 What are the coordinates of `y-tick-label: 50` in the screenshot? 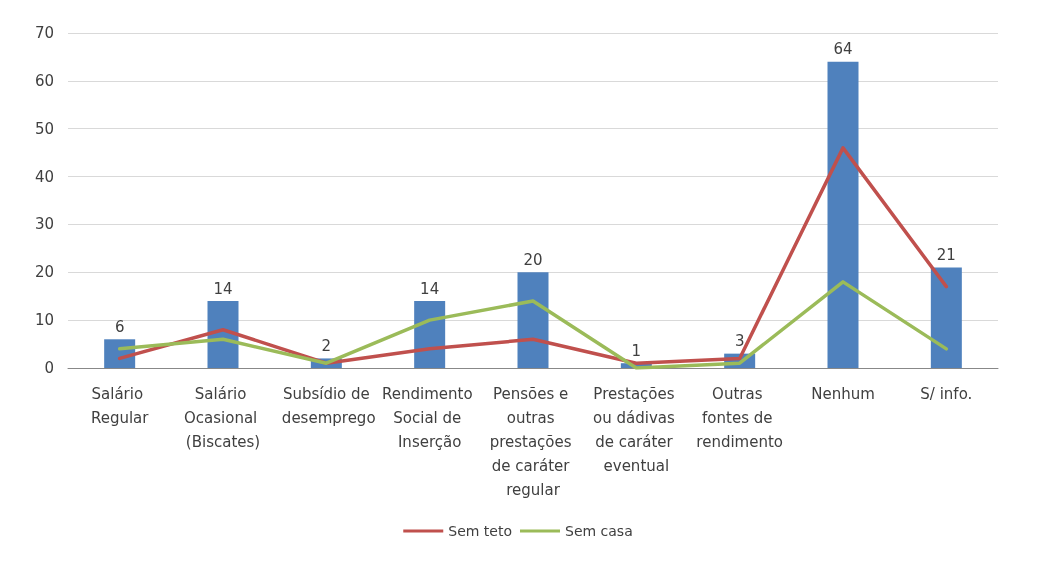 It's located at (44, 128).